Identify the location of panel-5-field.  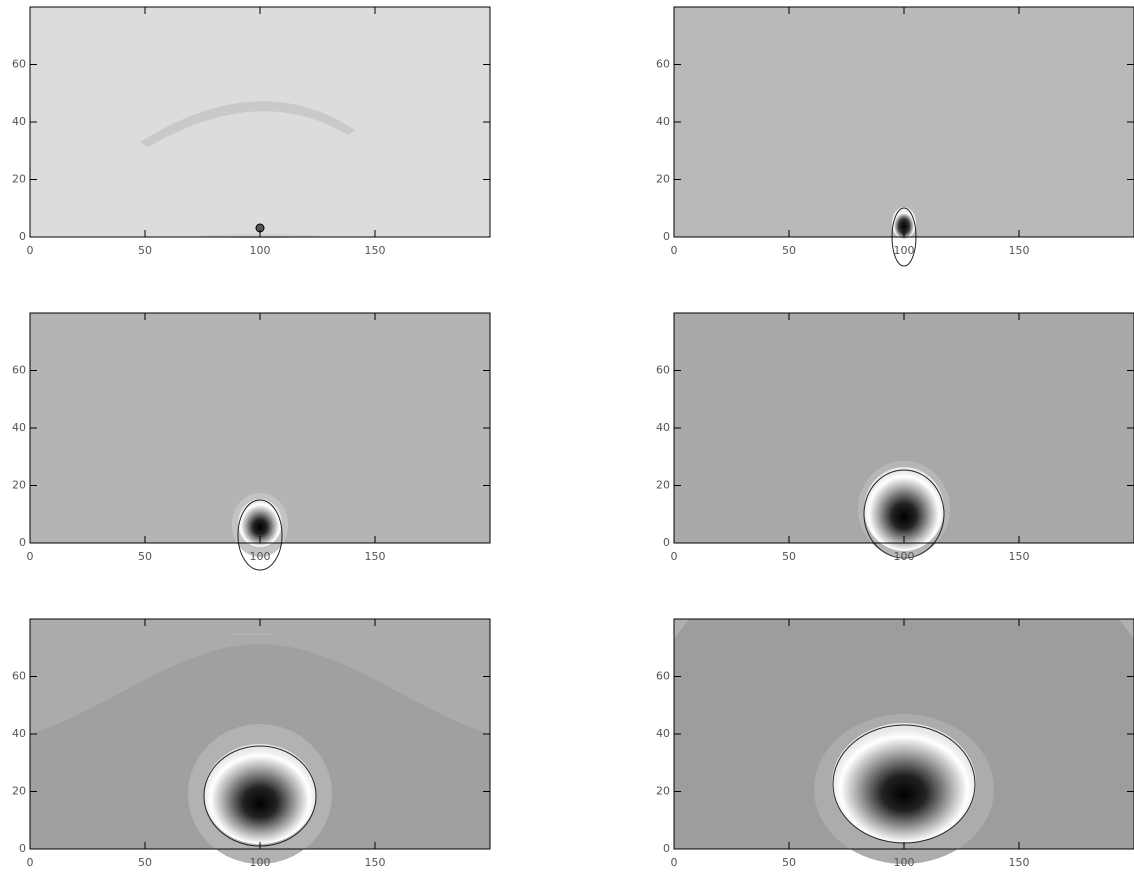
(260, 748).